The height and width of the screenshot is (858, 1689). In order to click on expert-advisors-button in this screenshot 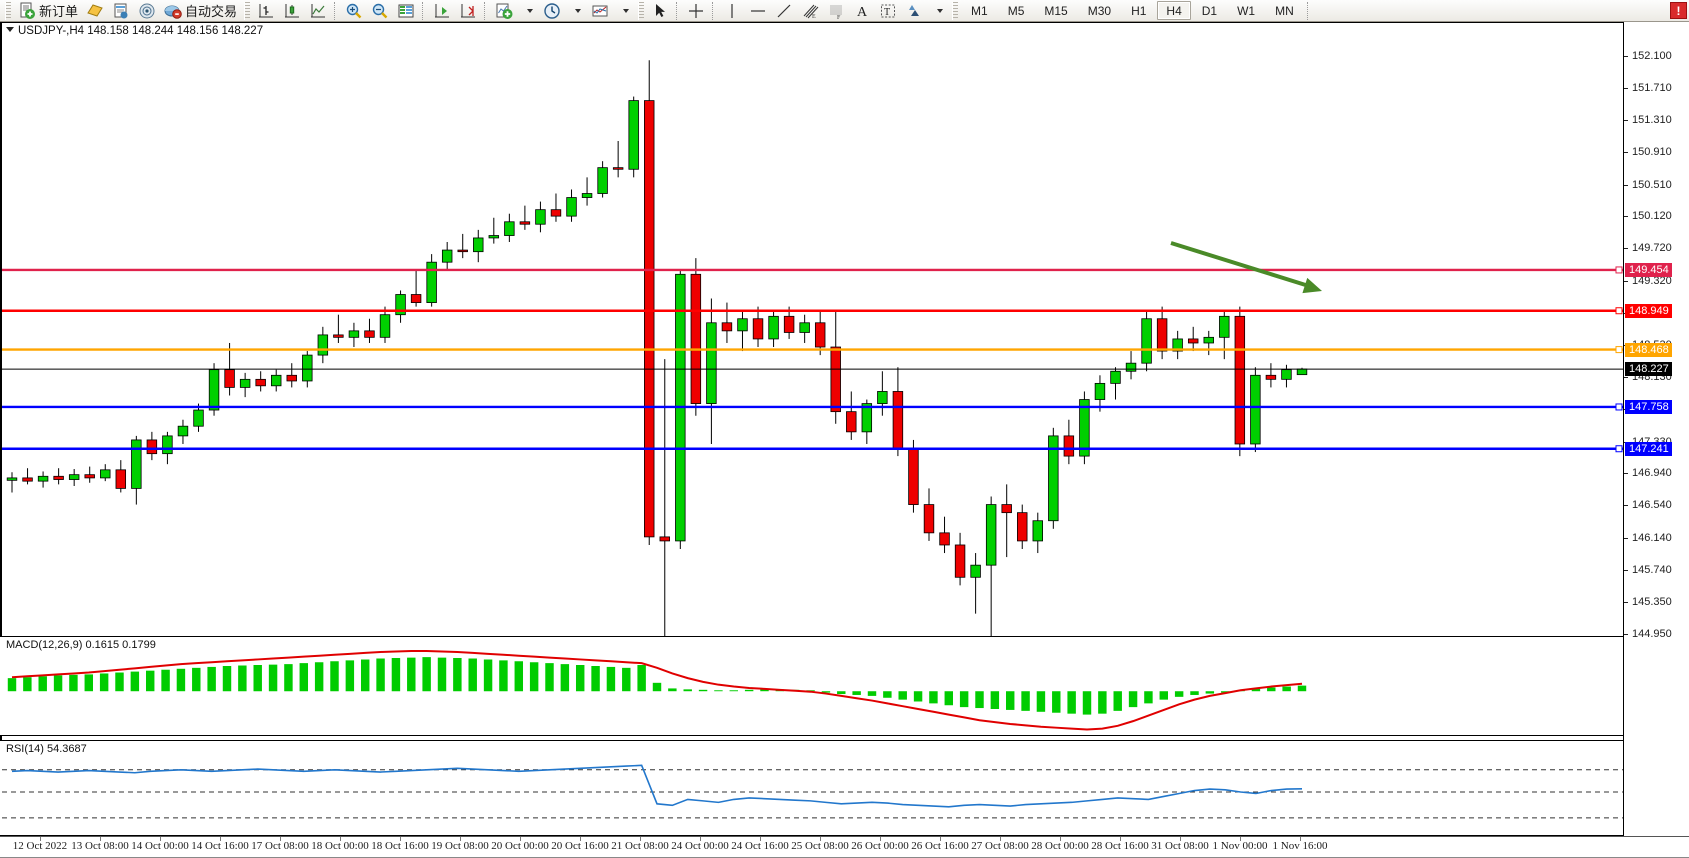, I will do `click(95, 11)`.